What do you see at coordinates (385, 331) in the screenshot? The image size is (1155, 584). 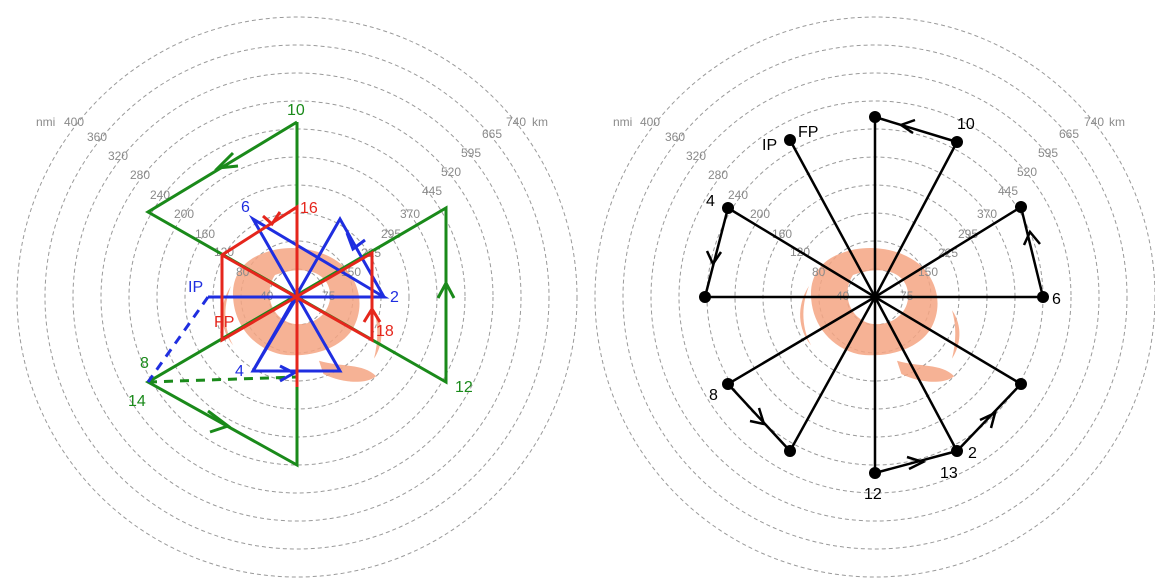 I see `waypoint-label-18: 18` at bounding box center [385, 331].